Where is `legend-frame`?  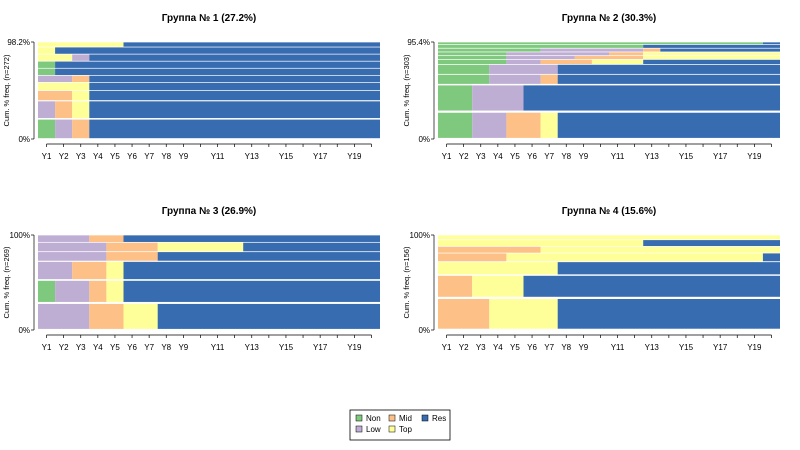 legend-frame is located at coordinates (400, 425).